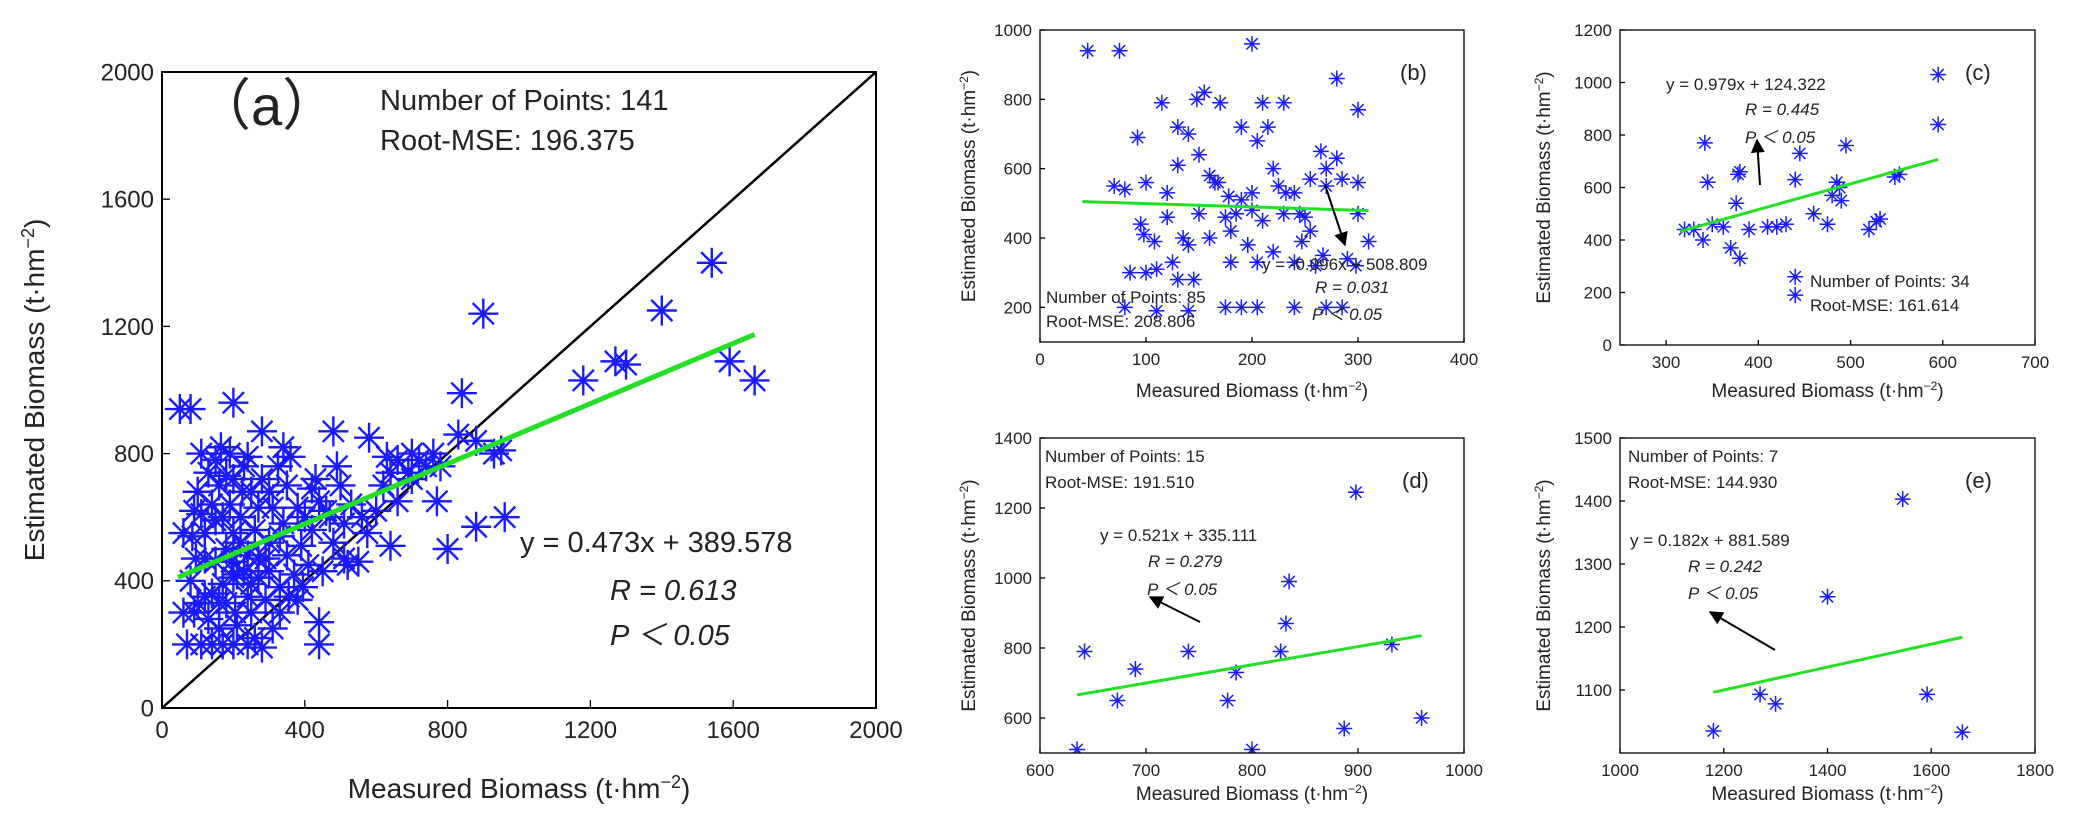  Describe the element at coordinates (1702, 482) in the screenshot. I see `stats-line: Root-MSE: 144.930` at that location.